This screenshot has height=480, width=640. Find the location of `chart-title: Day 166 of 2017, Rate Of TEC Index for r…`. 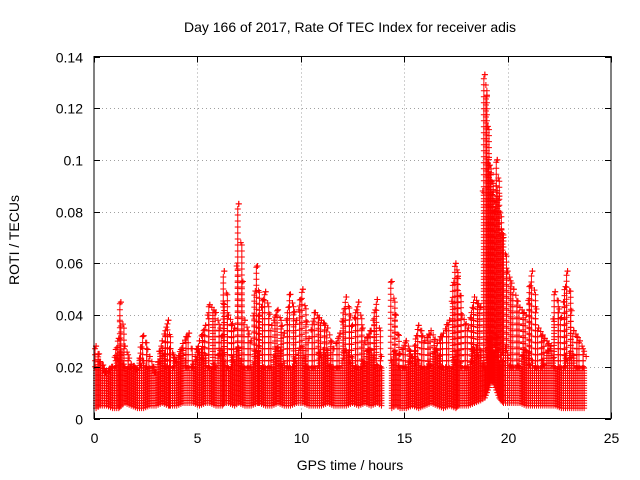

chart-title: Day 166 of 2017, Rate Of TEC Index for r… is located at coordinates (350, 27).